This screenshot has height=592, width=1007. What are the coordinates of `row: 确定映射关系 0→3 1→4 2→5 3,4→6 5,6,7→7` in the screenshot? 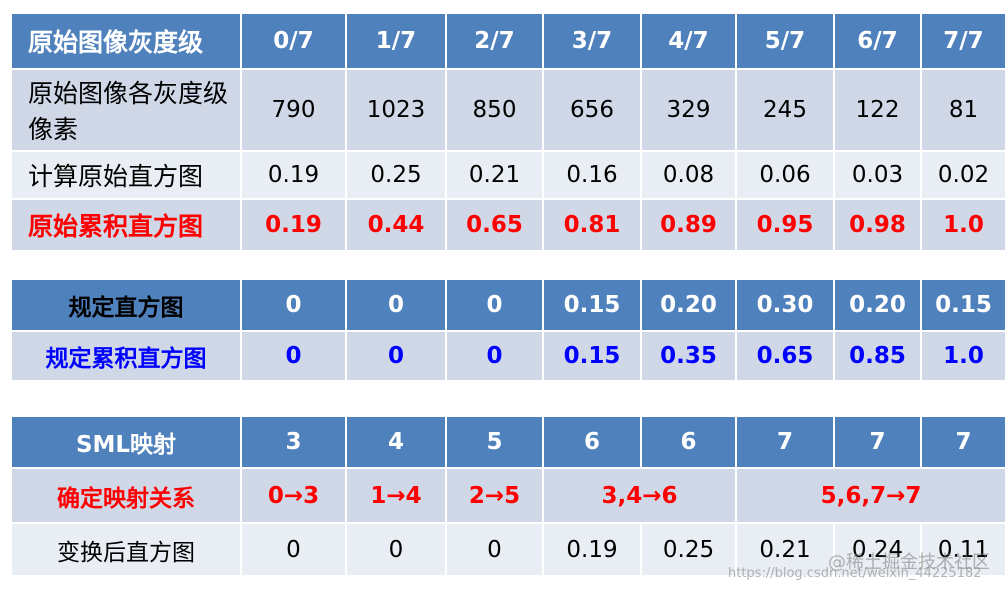 It's located at (508, 495).